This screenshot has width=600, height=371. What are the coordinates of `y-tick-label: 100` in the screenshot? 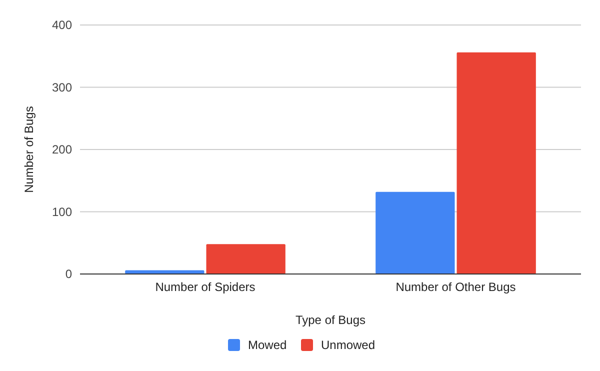 It's located at (62, 211).